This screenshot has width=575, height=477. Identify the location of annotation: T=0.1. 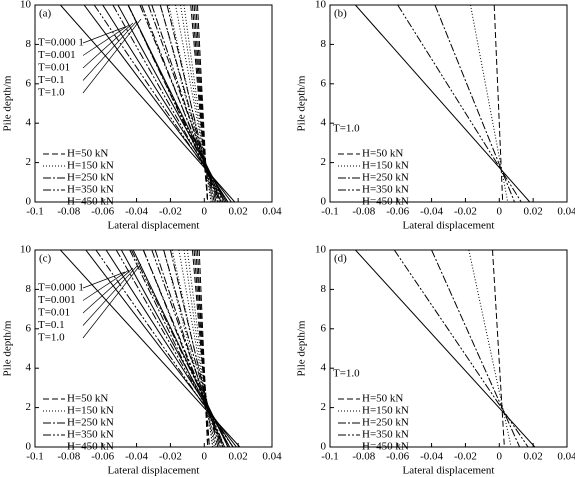
(51, 80).